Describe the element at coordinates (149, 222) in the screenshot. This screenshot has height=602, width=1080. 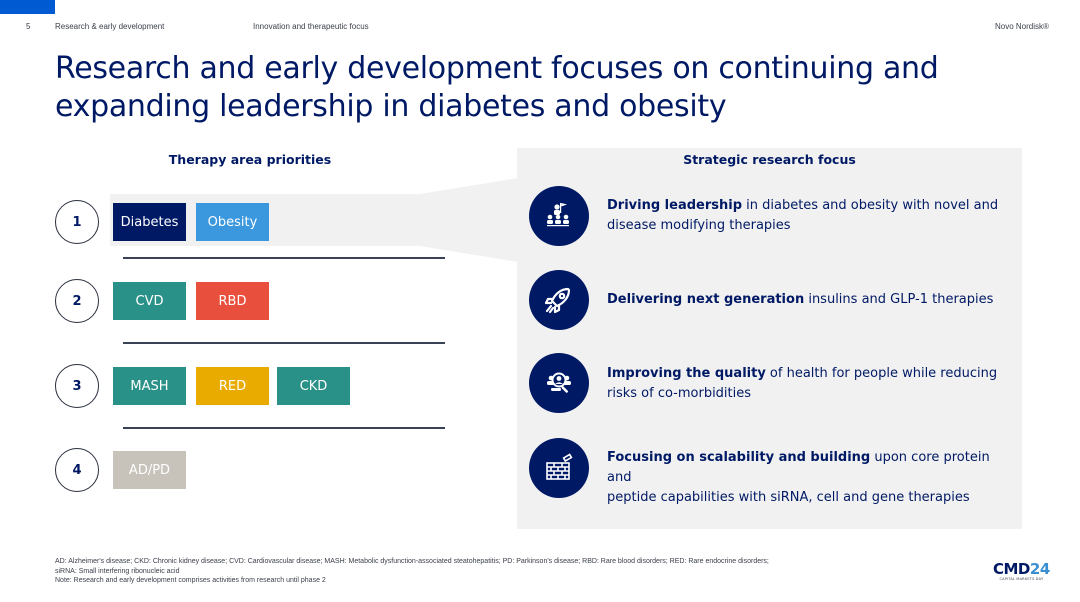
I see `tag-diabetes: Diabetes` at that location.